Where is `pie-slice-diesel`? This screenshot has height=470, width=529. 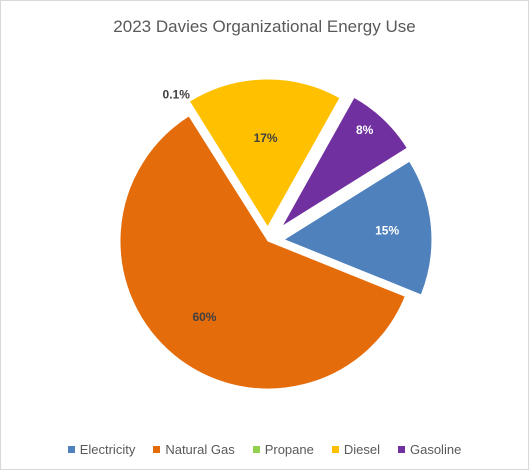 pie-slice-diesel is located at coordinates (264, 153).